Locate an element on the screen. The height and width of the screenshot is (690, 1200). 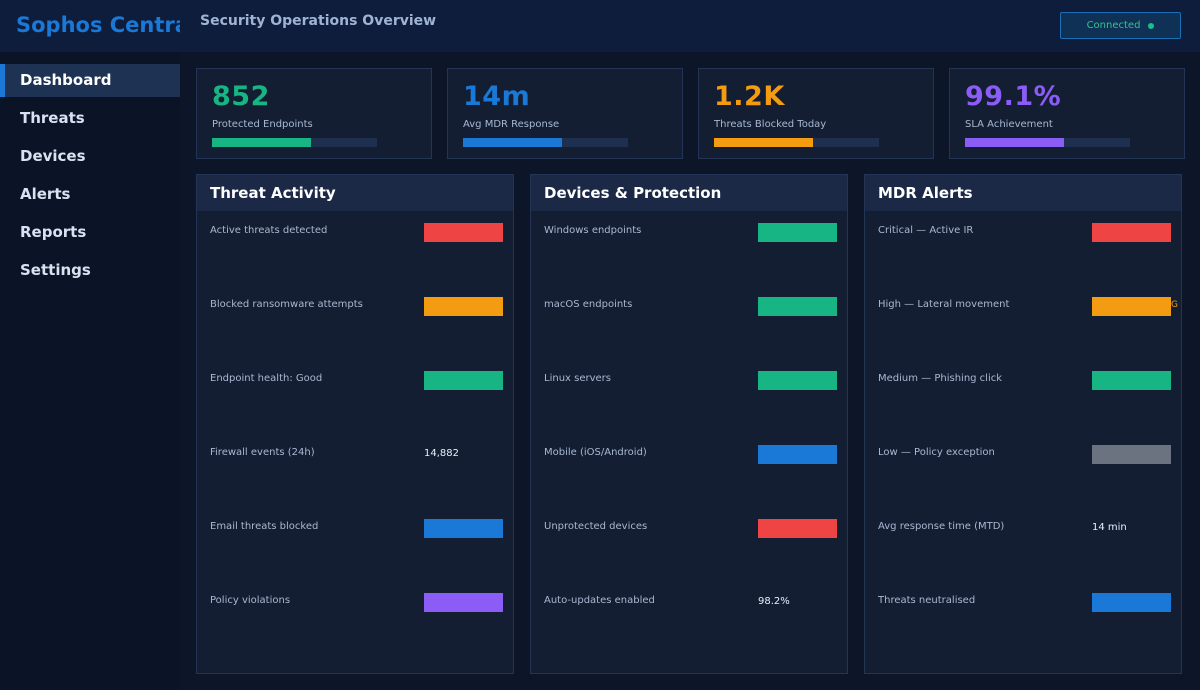
status-dot-icon is located at coordinates (1151, 25).